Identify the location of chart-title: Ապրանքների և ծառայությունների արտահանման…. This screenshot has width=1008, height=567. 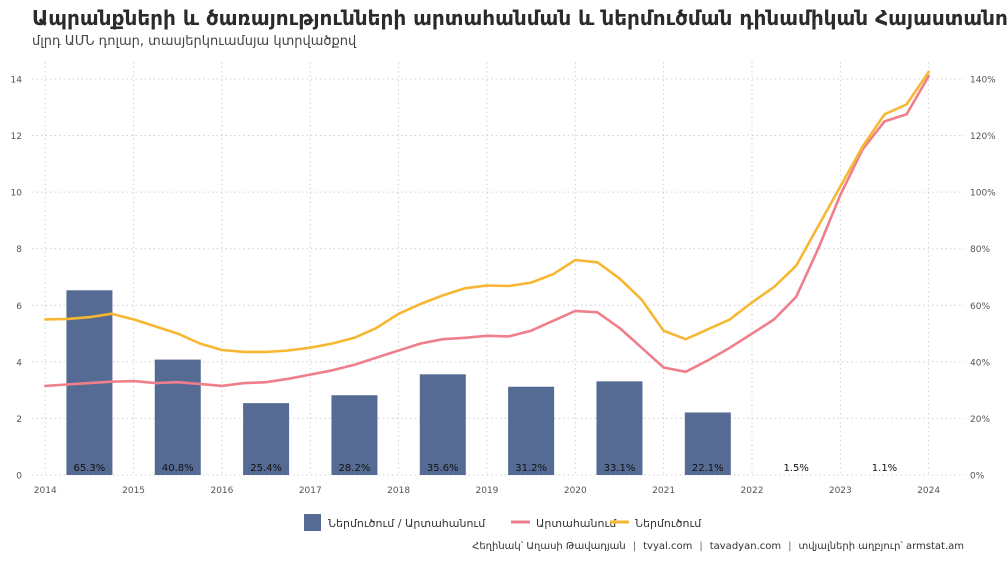
(520, 18).